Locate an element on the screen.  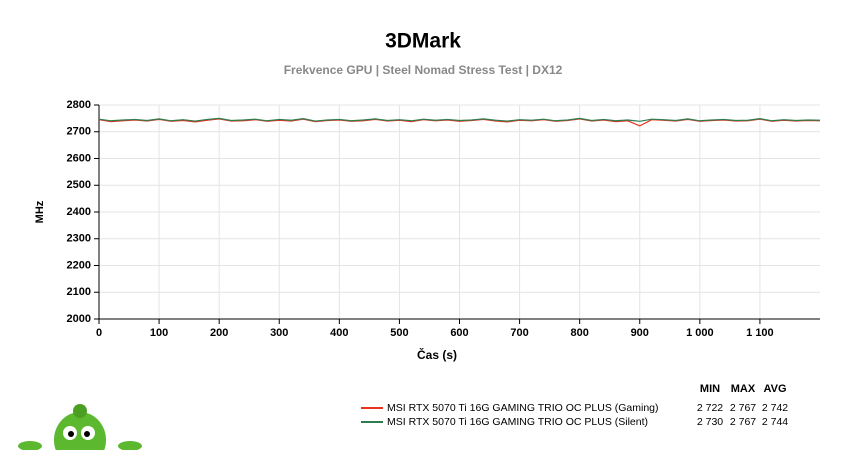
x-axis-label: Čas (s) is located at coordinates (437, 354).